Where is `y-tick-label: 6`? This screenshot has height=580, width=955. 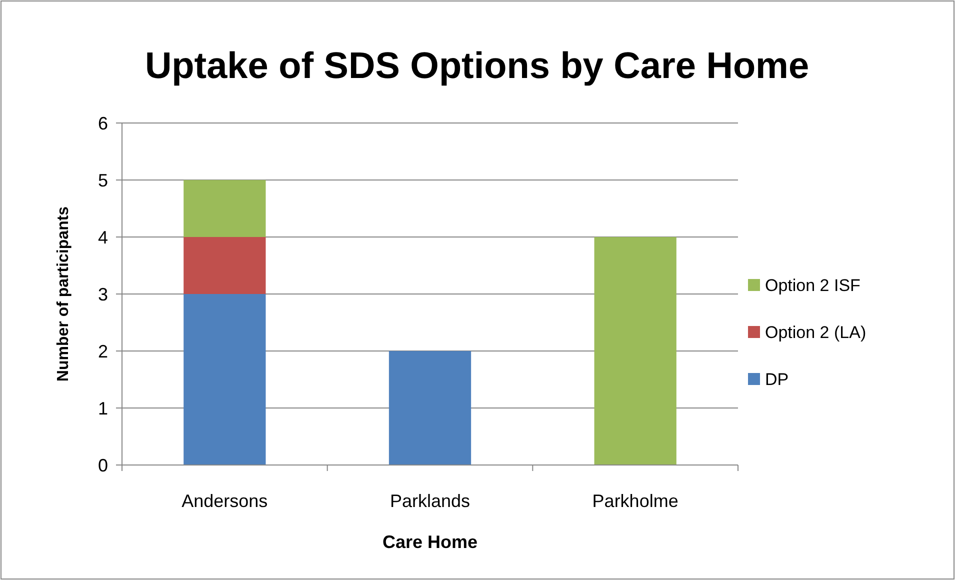
y-tick-label: 6 is located at coordinates (103, 123).